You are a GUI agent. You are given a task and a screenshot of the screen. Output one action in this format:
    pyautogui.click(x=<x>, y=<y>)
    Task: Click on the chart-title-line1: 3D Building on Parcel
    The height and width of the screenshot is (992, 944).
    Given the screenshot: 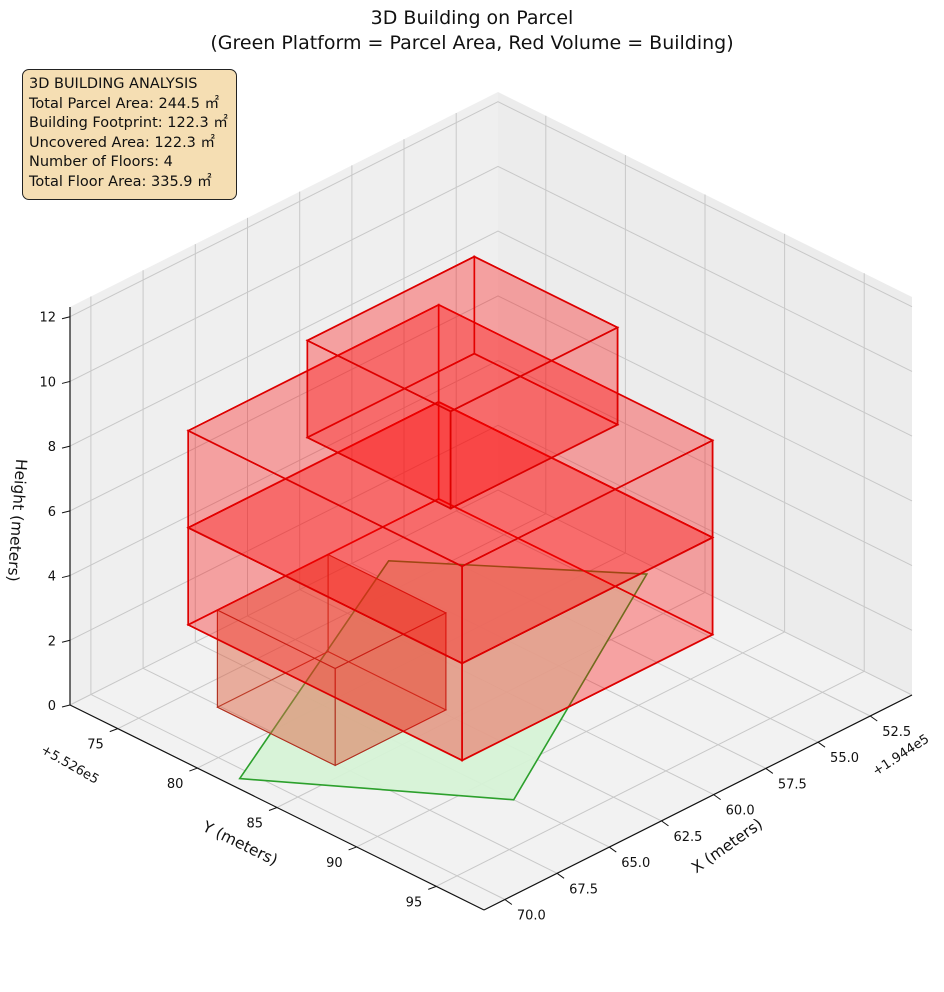 What is the action you would take?
    pyautogui.click(x=472, y=18)
    